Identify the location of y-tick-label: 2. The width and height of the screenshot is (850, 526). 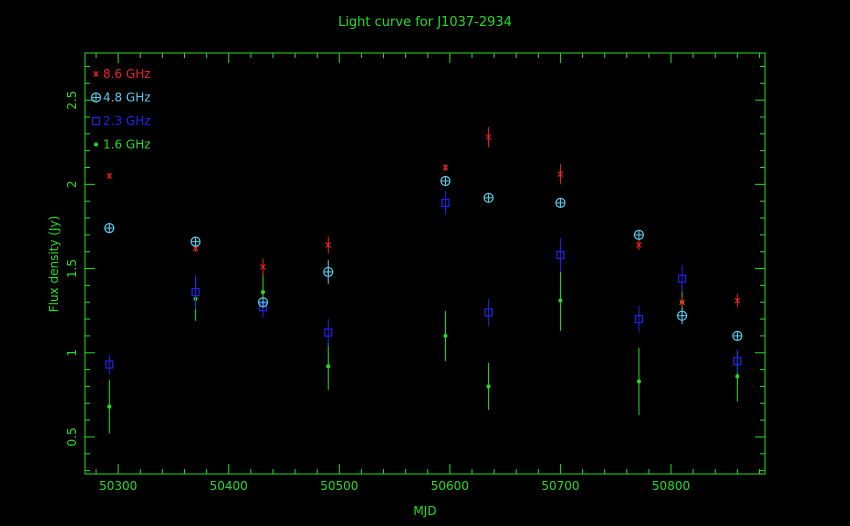
(72, 185).